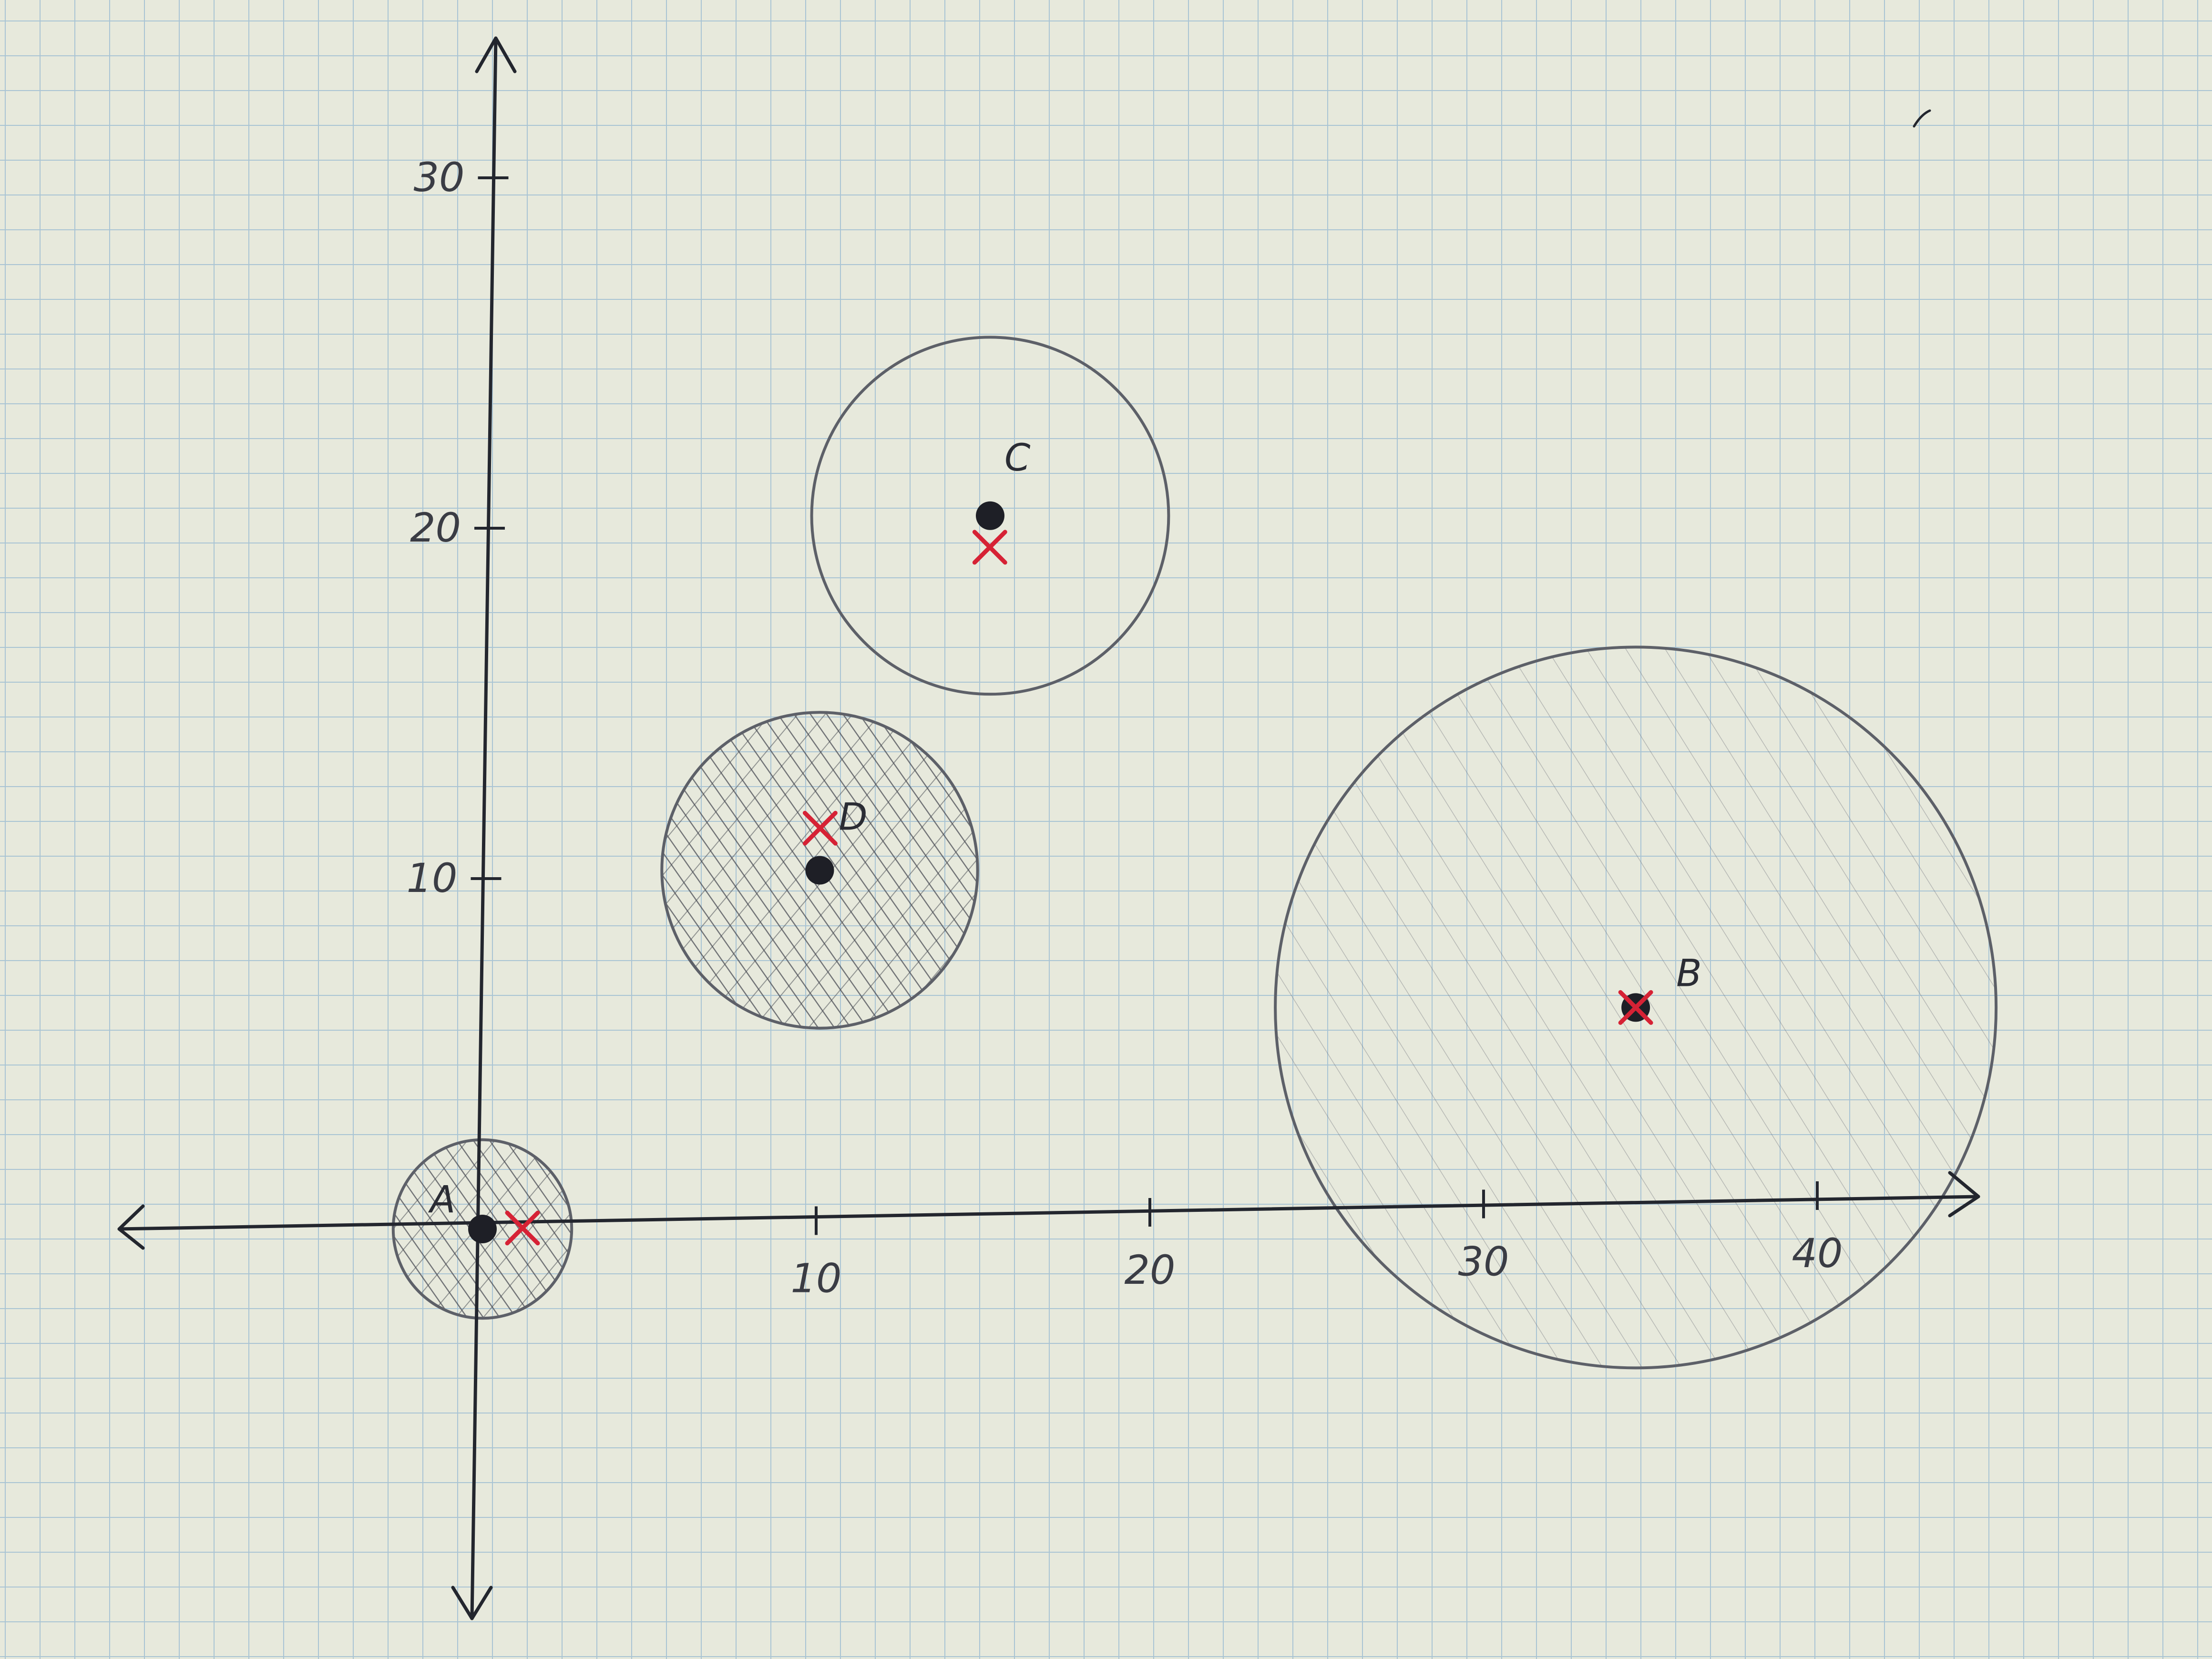 Image resolution: width=2212 pixels, height=1659 pixels. I want to click on point-b-label: B, so click(1689, 973).